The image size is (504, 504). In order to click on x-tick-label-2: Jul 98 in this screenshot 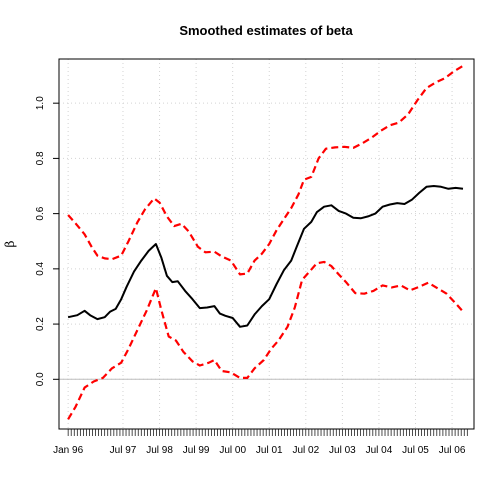, I will do `click(159, 450)`.